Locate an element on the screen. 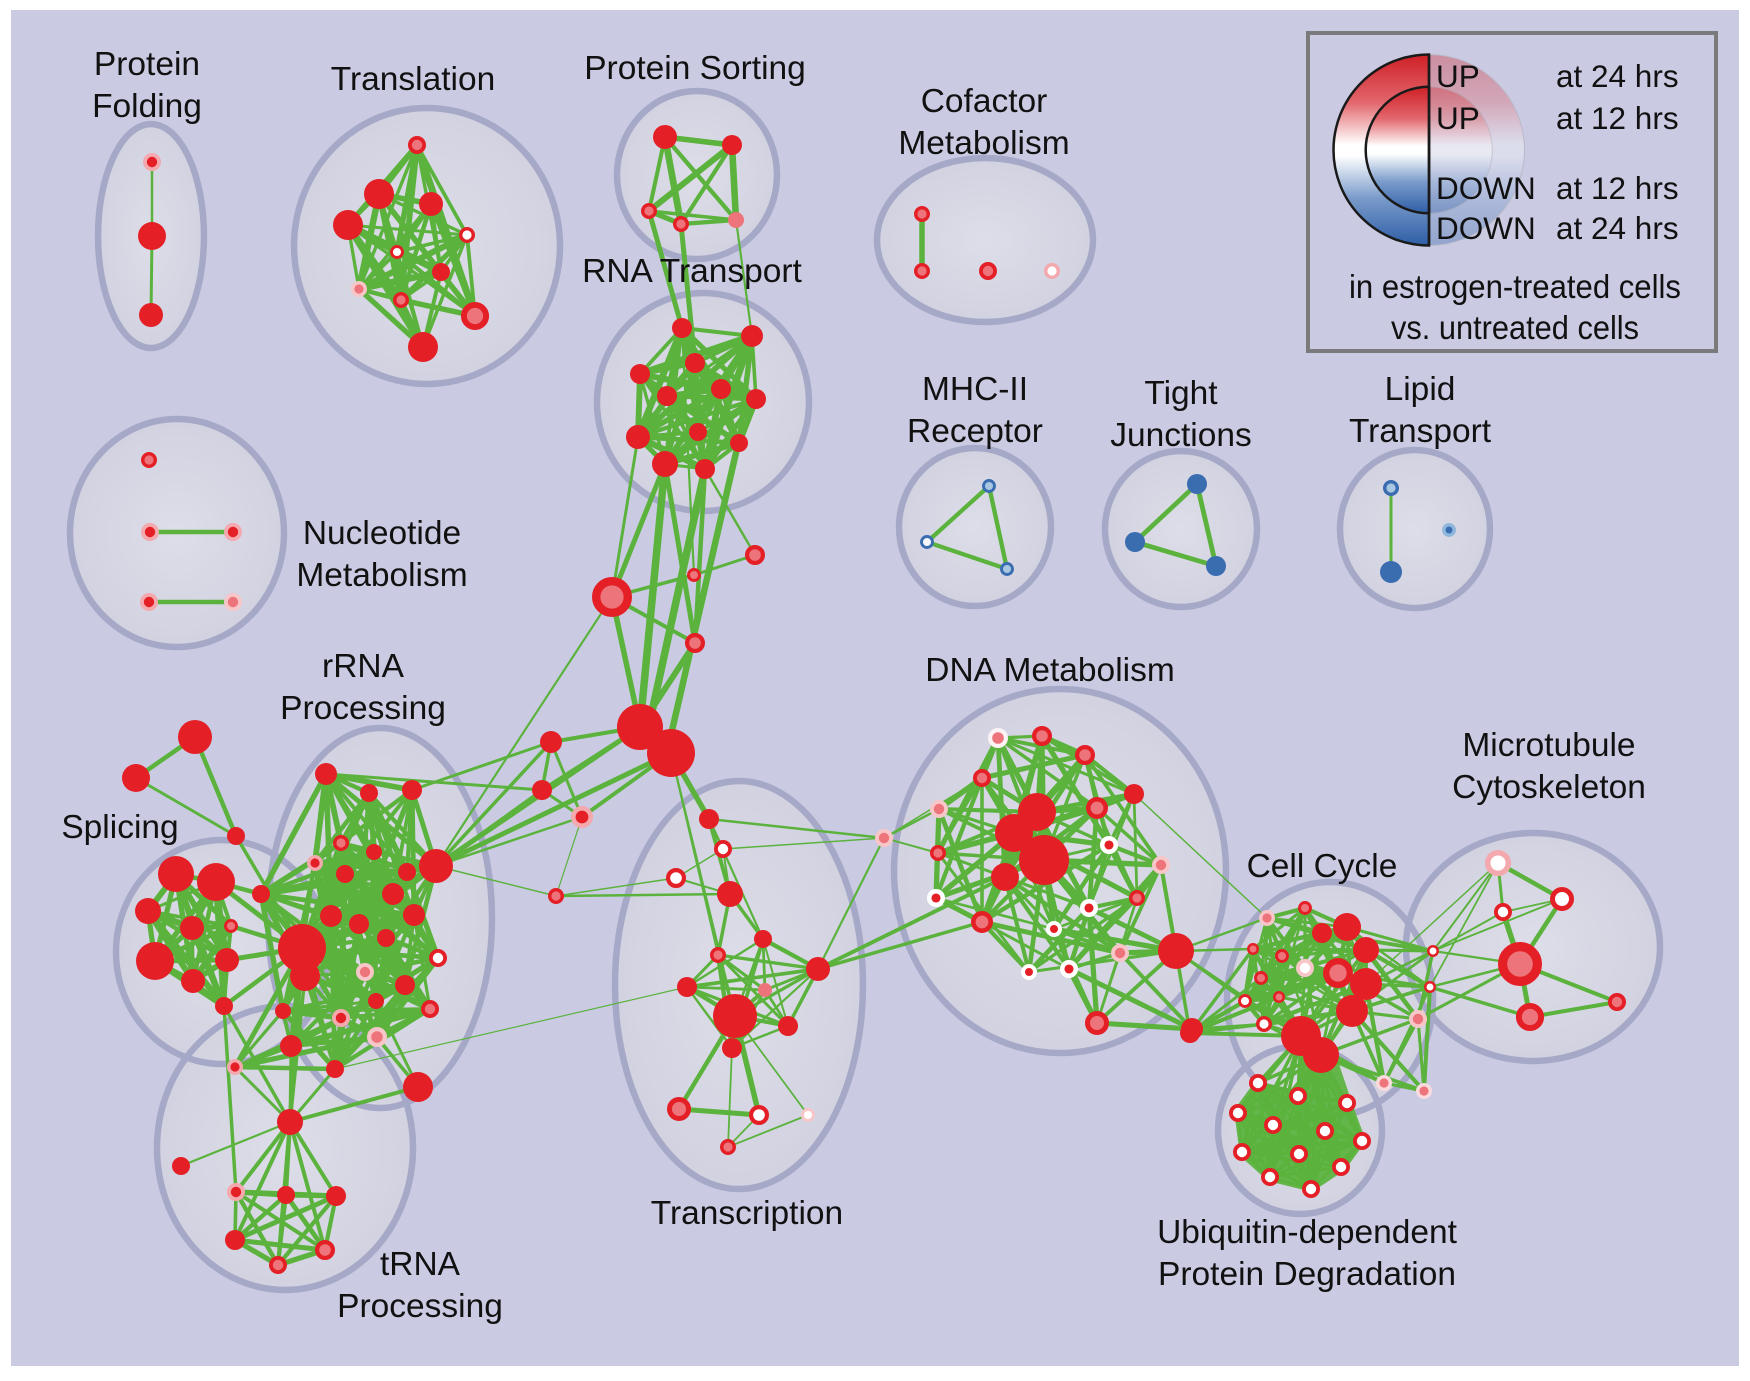 The image size is (1750, 1381). svg-text: RNA Transport is located at coordinates (692, 271).